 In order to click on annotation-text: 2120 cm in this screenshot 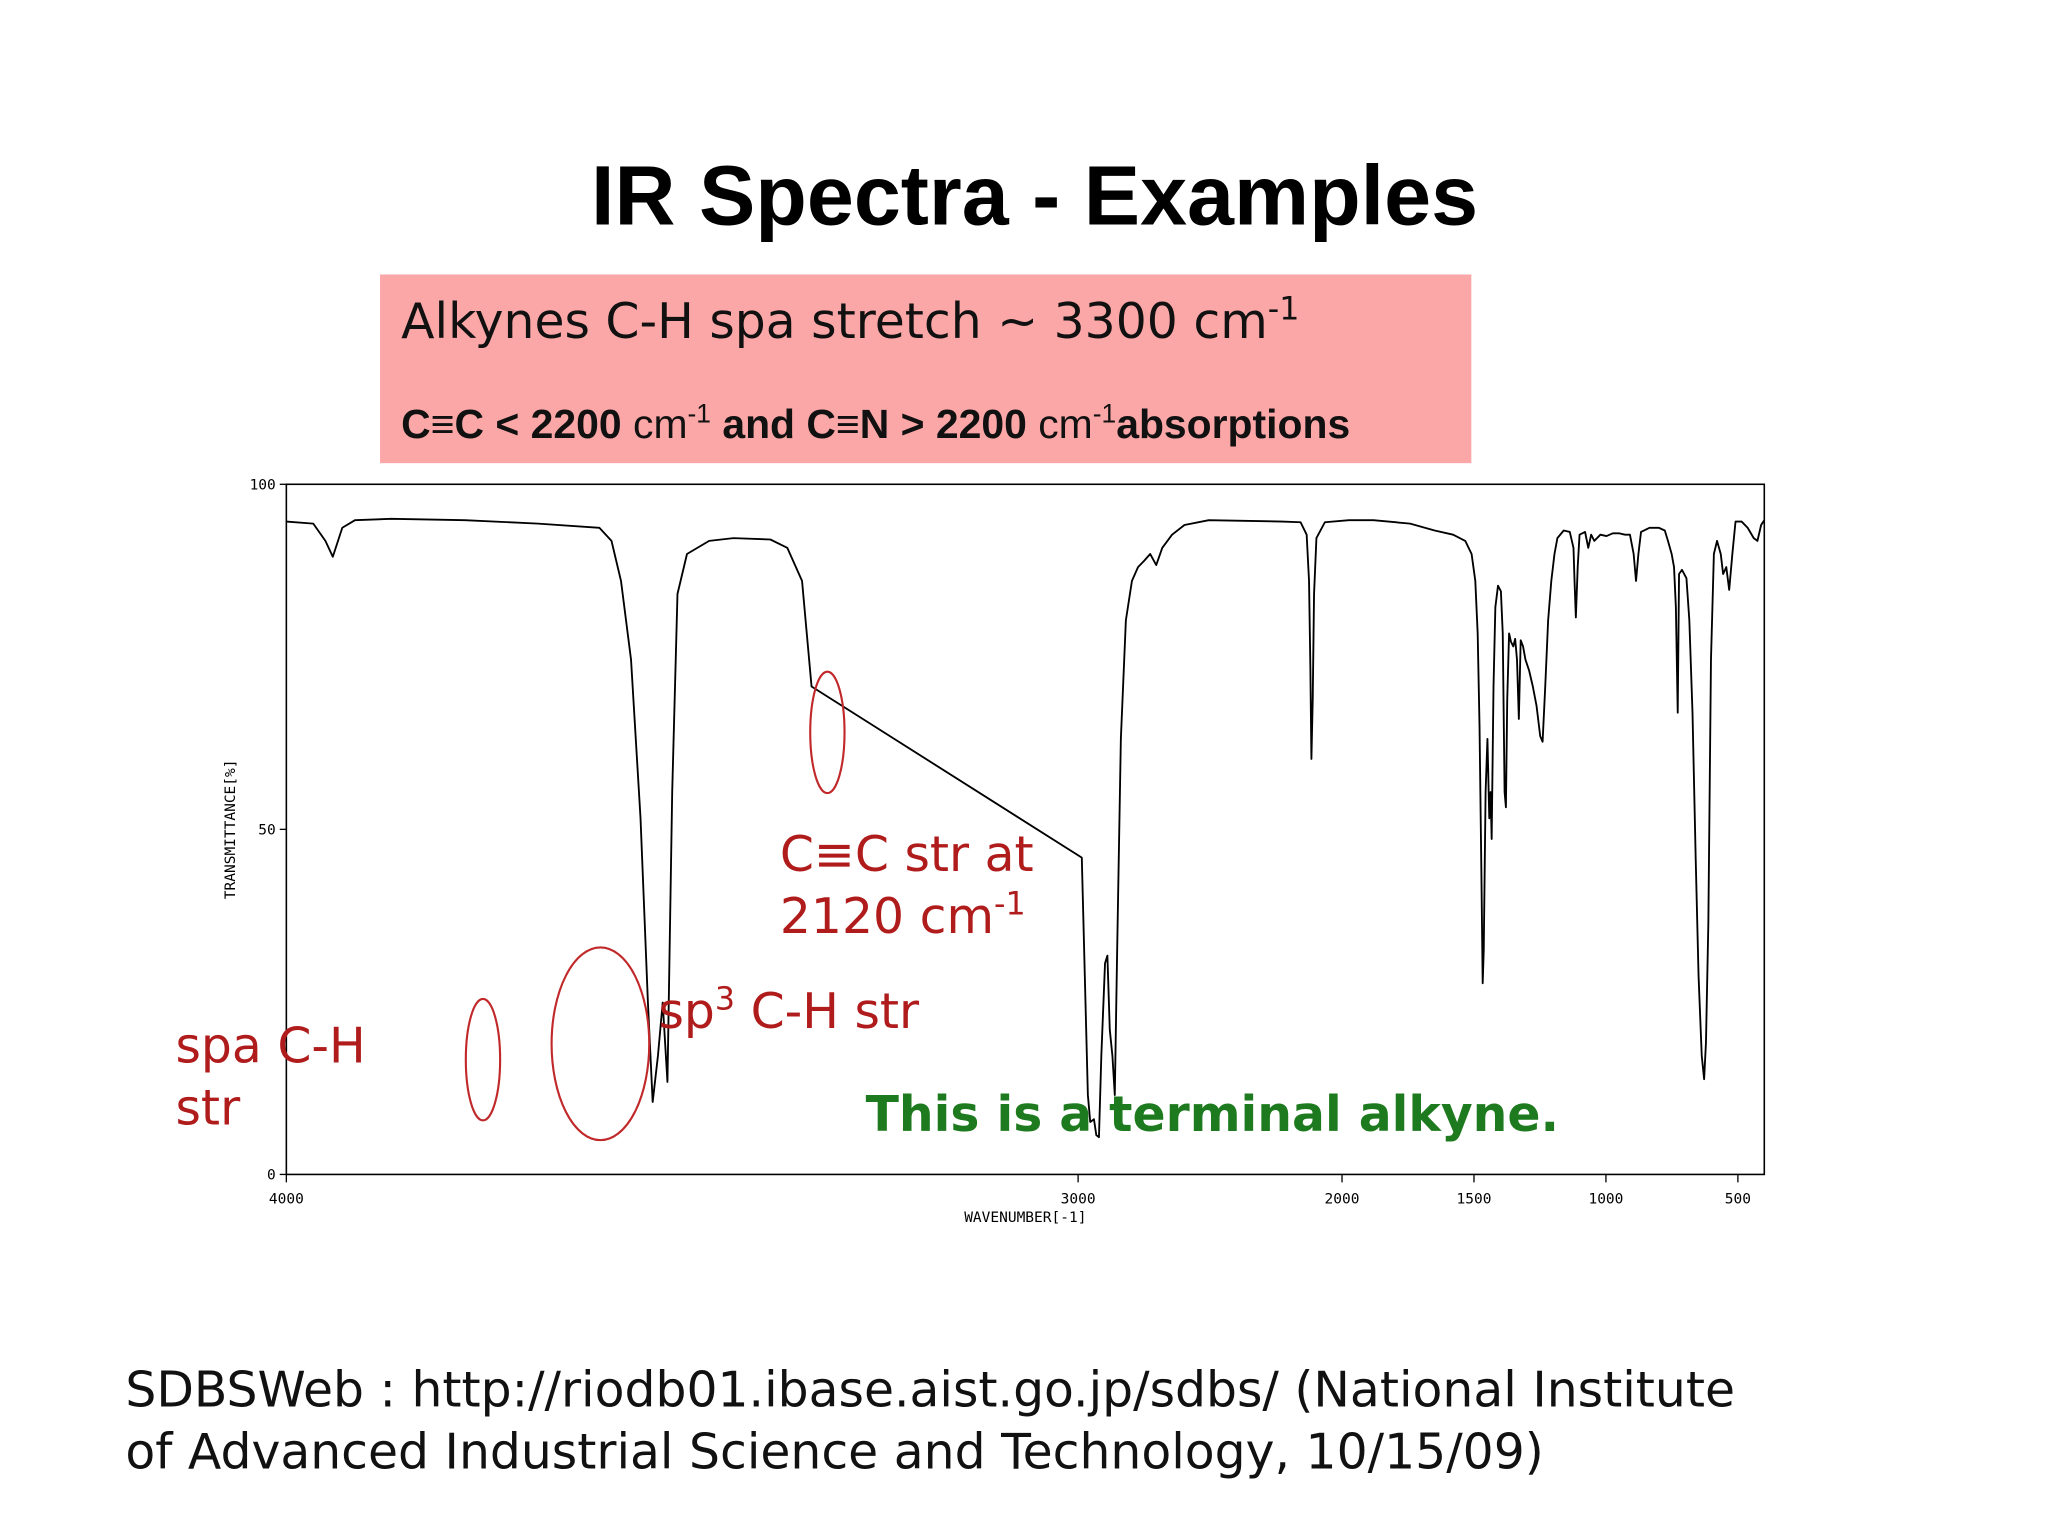, I will do `click(887, 916)`.